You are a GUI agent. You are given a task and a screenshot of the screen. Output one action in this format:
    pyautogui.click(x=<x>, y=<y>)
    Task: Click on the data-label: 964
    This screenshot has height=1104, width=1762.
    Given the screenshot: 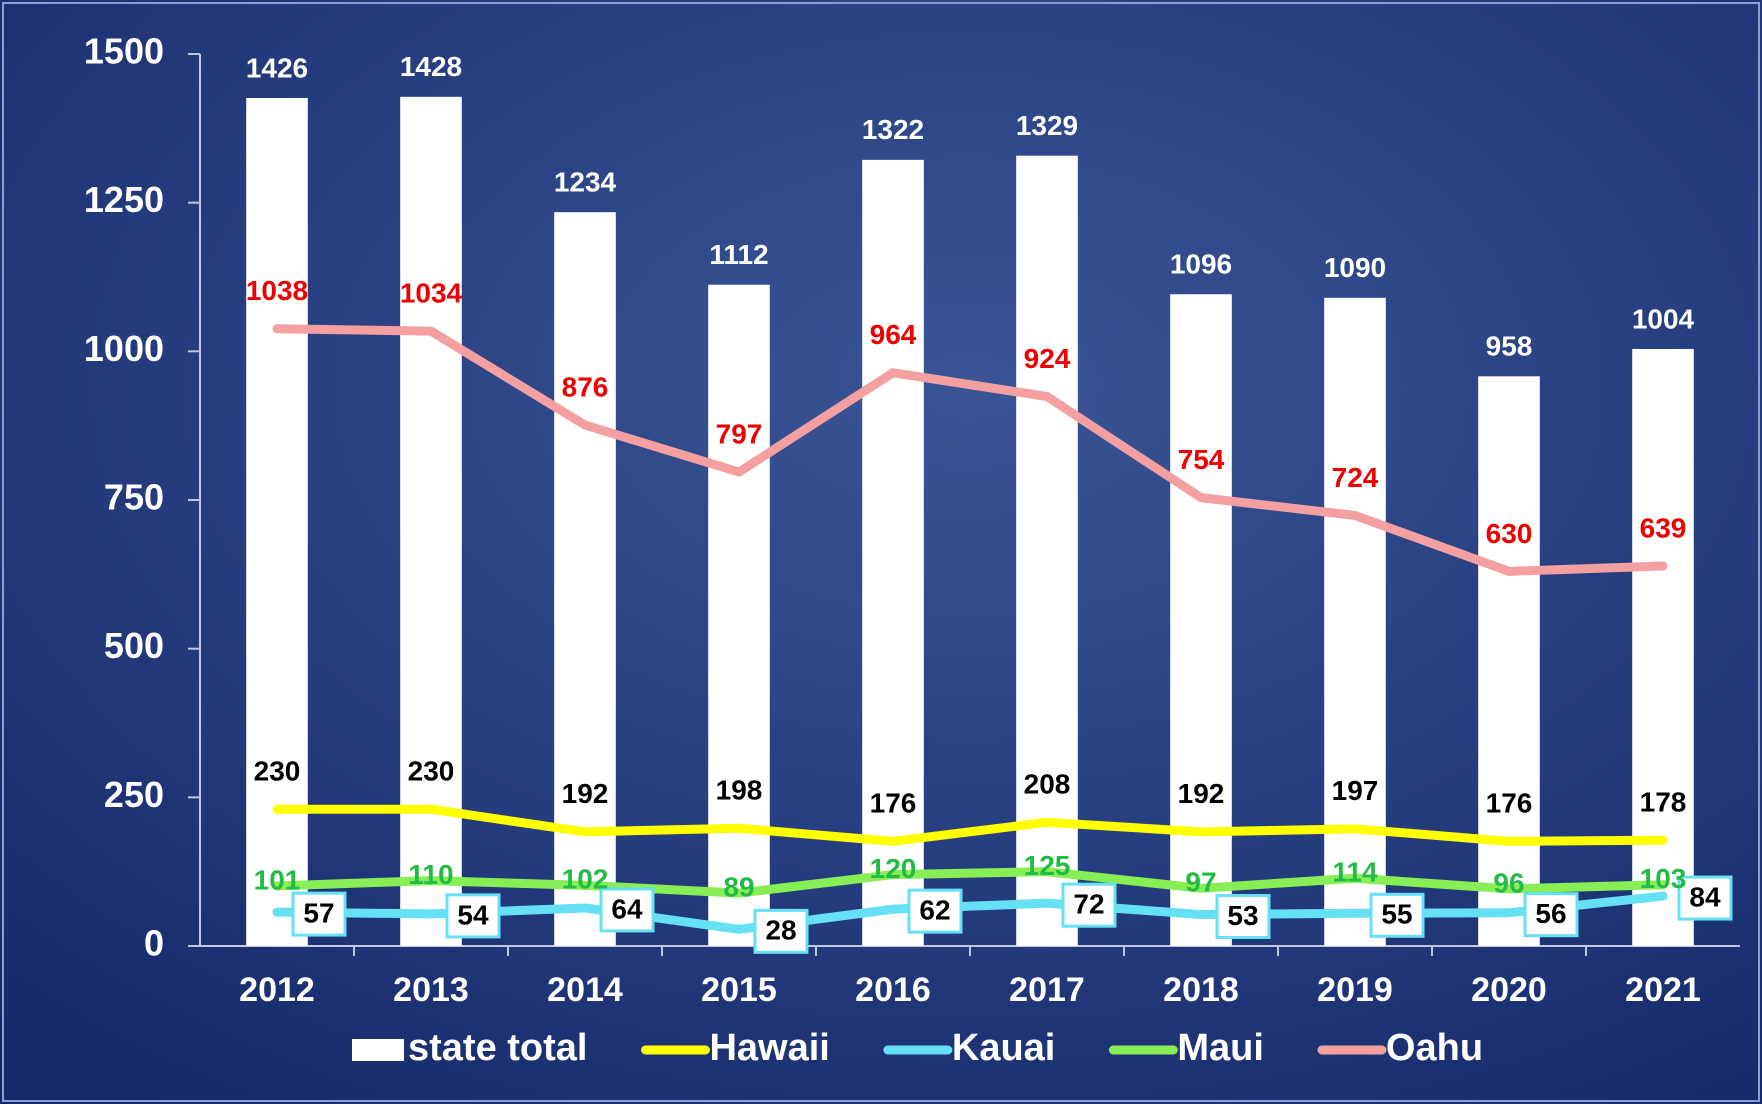 What is the action you would take?
    pyautogui.click(x=893, y=334)
    